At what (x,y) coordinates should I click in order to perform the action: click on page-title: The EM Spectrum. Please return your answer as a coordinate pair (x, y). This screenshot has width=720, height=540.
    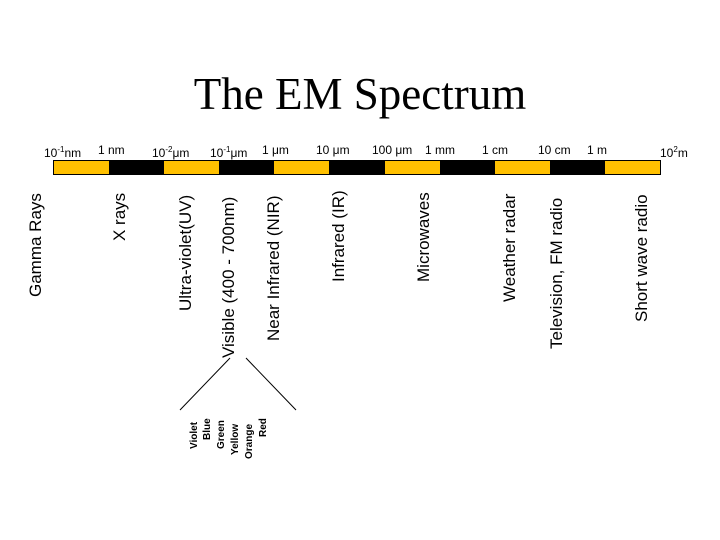
    Looking at the image, I should click on (360, 94).